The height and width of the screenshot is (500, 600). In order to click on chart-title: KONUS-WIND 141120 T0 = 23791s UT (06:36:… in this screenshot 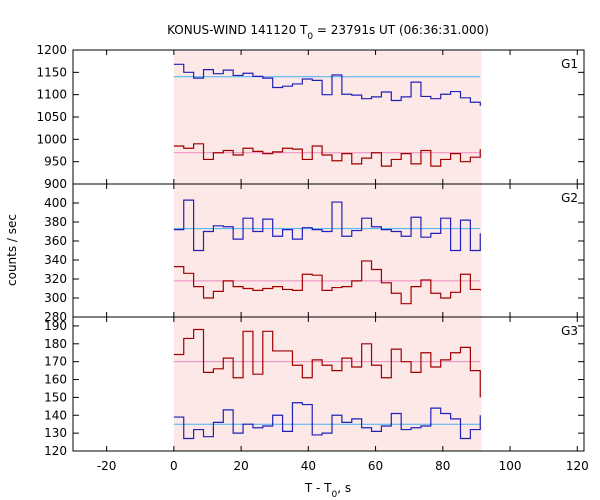, I will do `click(328, 32)`.